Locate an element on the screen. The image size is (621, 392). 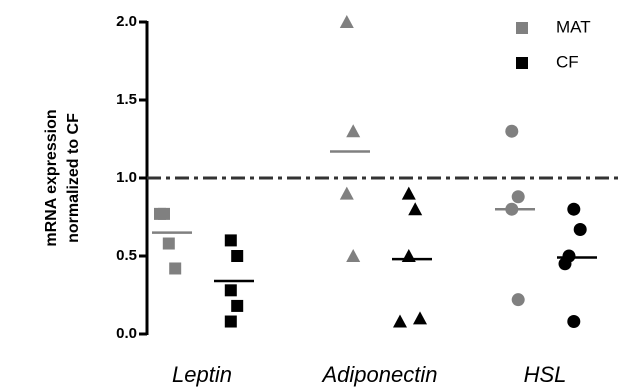
y-tick-label: 2.0 is located at coordinates (126, 21).